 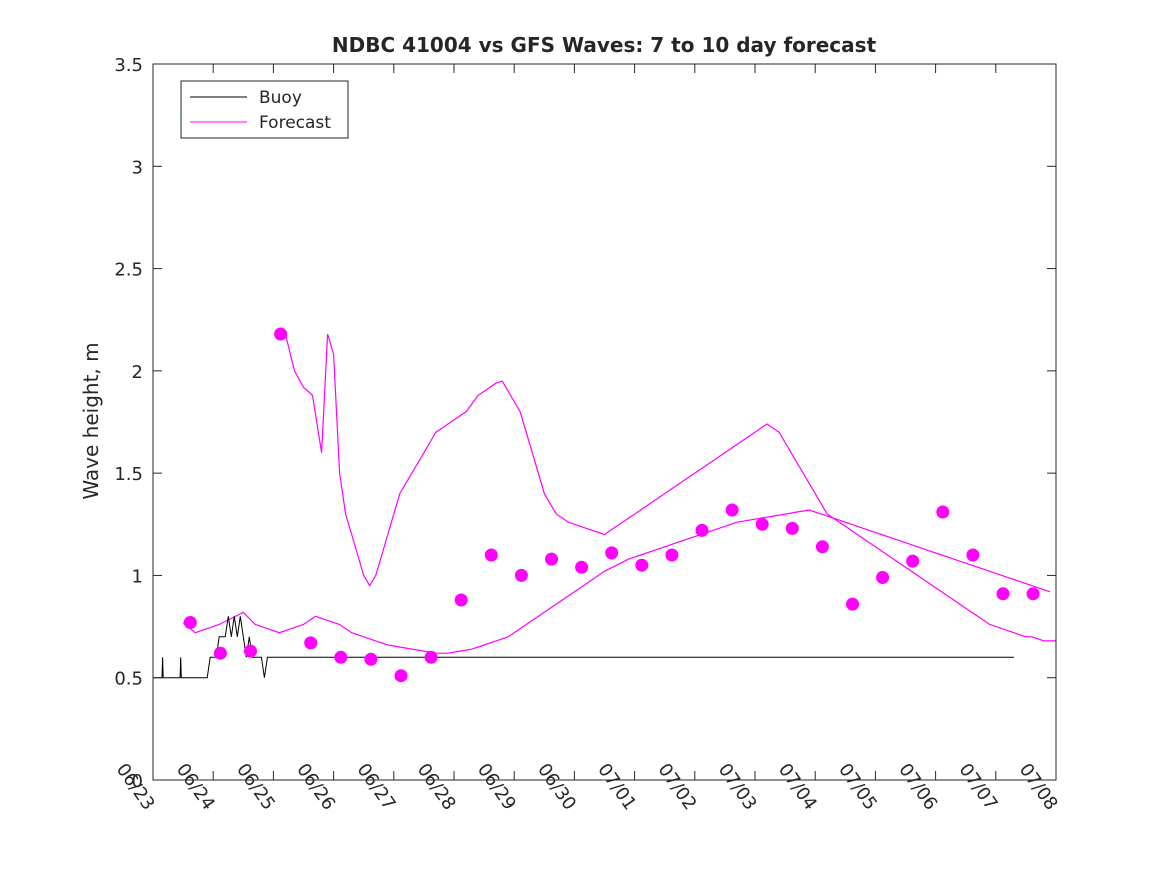 I want to click on y-axis-label: Wave height, m, so click(x=91, y=420).